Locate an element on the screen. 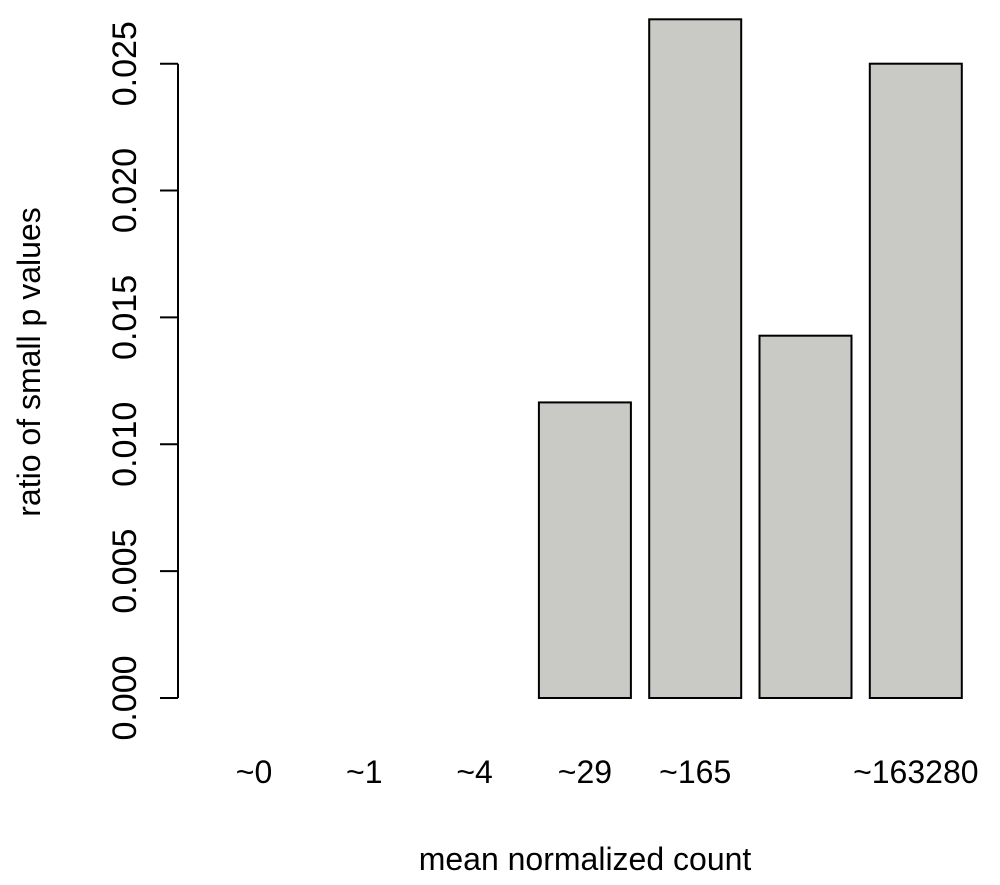  x-category-label: ~4 is located at coordinates (474, 772).